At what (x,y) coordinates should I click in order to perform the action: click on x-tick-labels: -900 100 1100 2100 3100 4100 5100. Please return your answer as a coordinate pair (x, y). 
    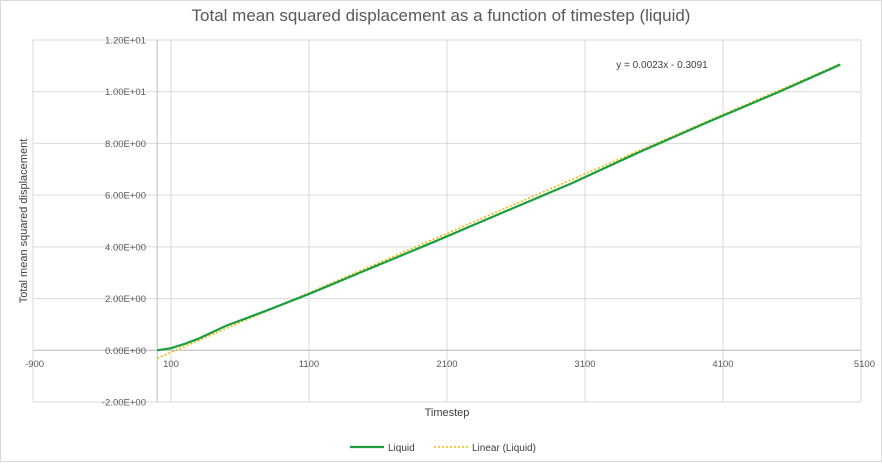
    Looking at the image, I should click on (450, 364).